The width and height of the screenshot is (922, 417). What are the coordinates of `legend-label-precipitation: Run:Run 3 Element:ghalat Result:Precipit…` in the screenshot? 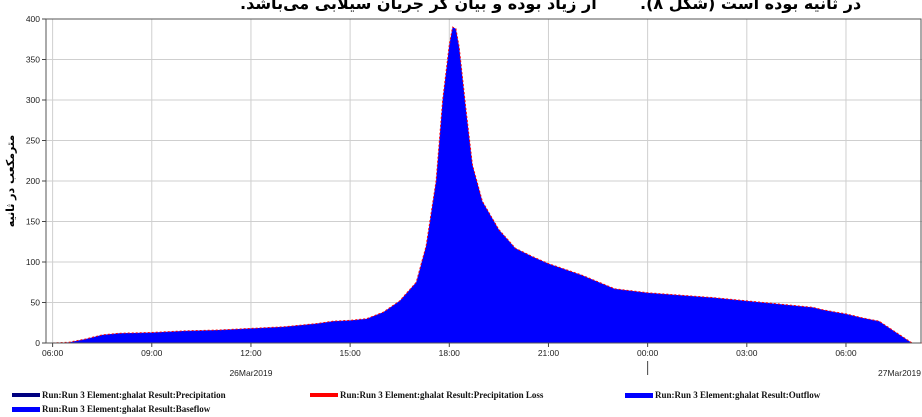 It's located at (134, 395).